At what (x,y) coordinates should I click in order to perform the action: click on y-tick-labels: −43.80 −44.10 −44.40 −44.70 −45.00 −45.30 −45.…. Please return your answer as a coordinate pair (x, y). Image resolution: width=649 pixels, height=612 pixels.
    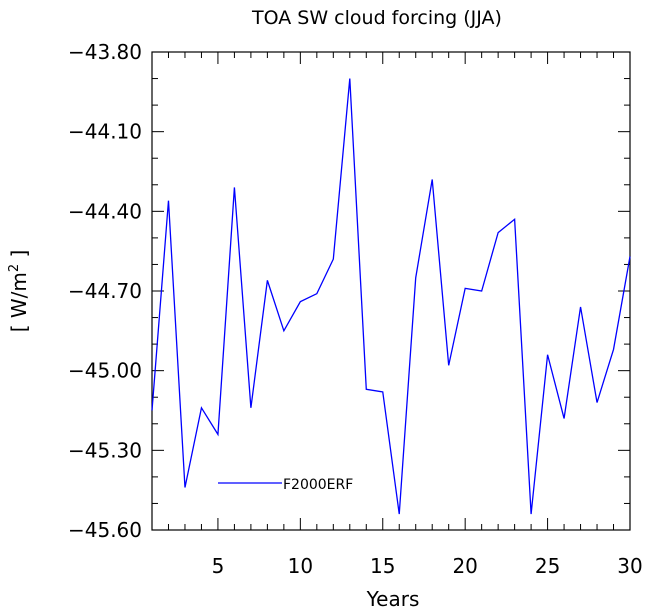
    Looking at the image, I should click on (105, 291).